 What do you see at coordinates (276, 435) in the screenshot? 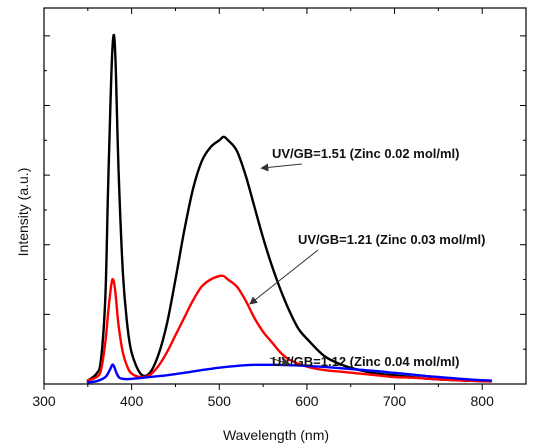
I see `x-axis-label: Wavelength (nm)` at bounding box center [276, 435].